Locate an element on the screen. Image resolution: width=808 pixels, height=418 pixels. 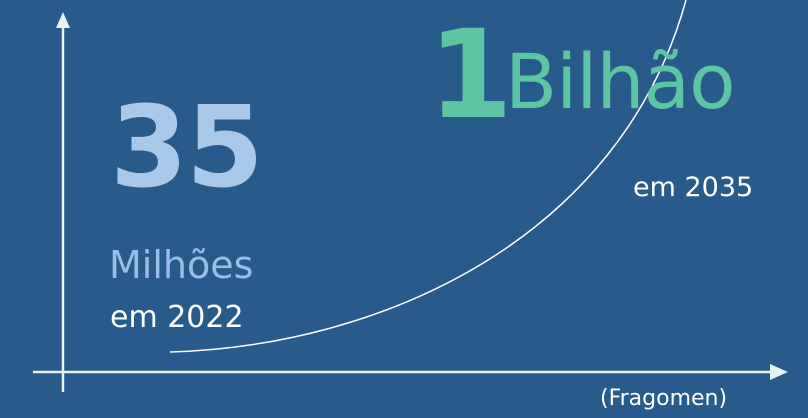
right-stat-year: em 2035 is located at coordinates (693, 187).